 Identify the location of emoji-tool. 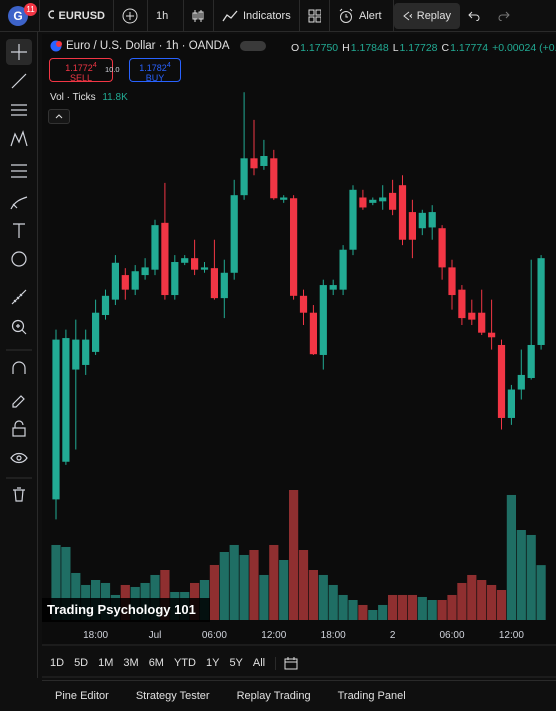
(19, 259).